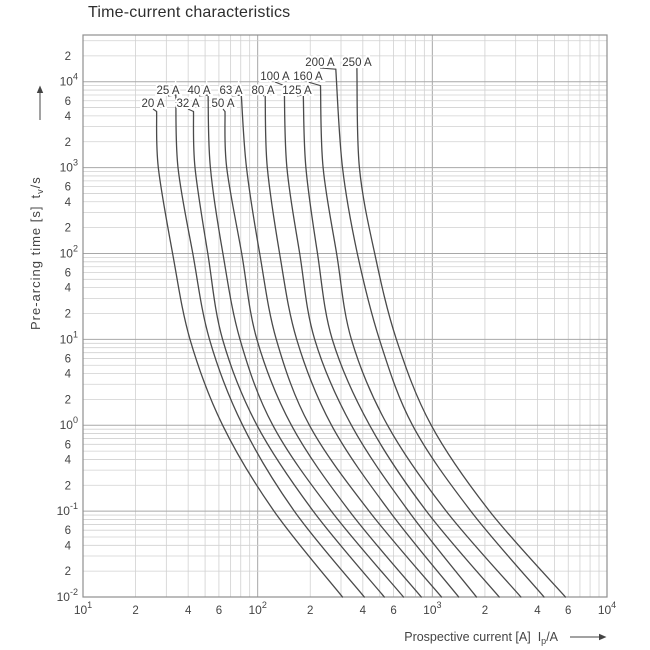  I want to click on curve-label-200a: 200 A, so click(320, 63).